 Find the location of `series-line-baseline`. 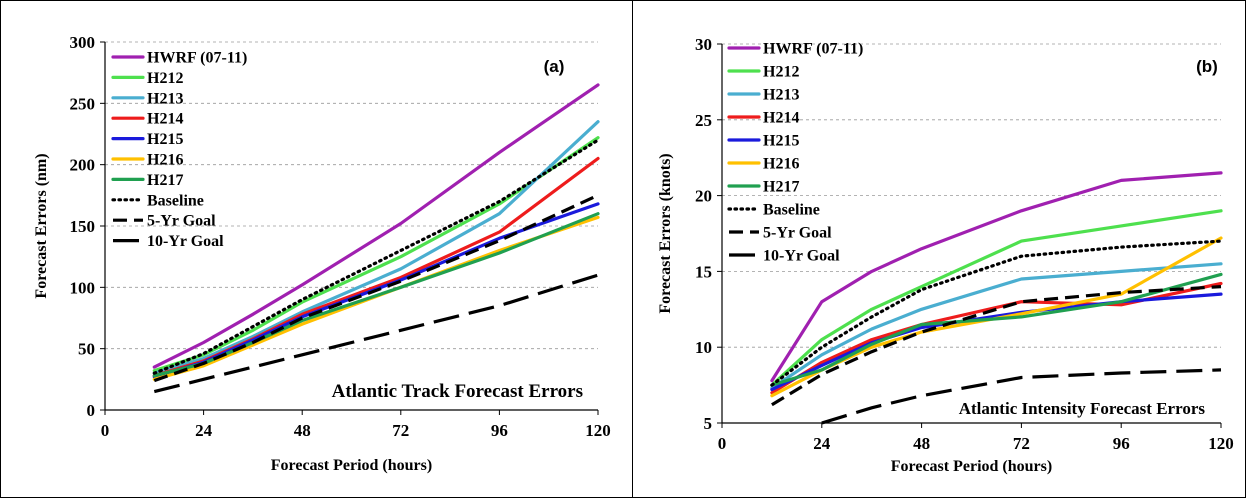

series-line-baseline is located at coordinates (996, 313).